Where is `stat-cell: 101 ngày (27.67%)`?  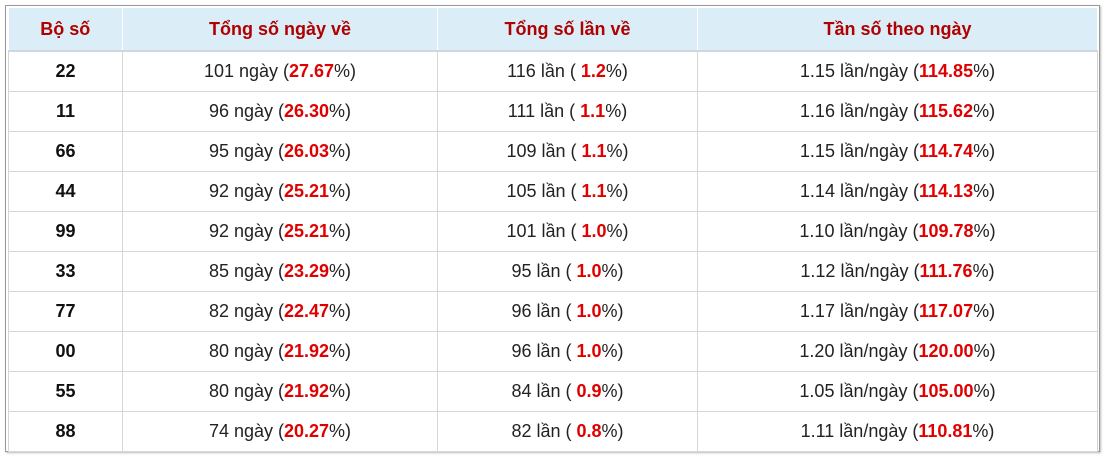
stat-cell: 101 ngày (27.67%) is located at coordinates (280, 71).